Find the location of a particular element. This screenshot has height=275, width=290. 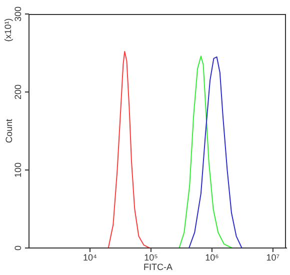

x-tick-label: 10⁴ is located at coordinates (90, 257).